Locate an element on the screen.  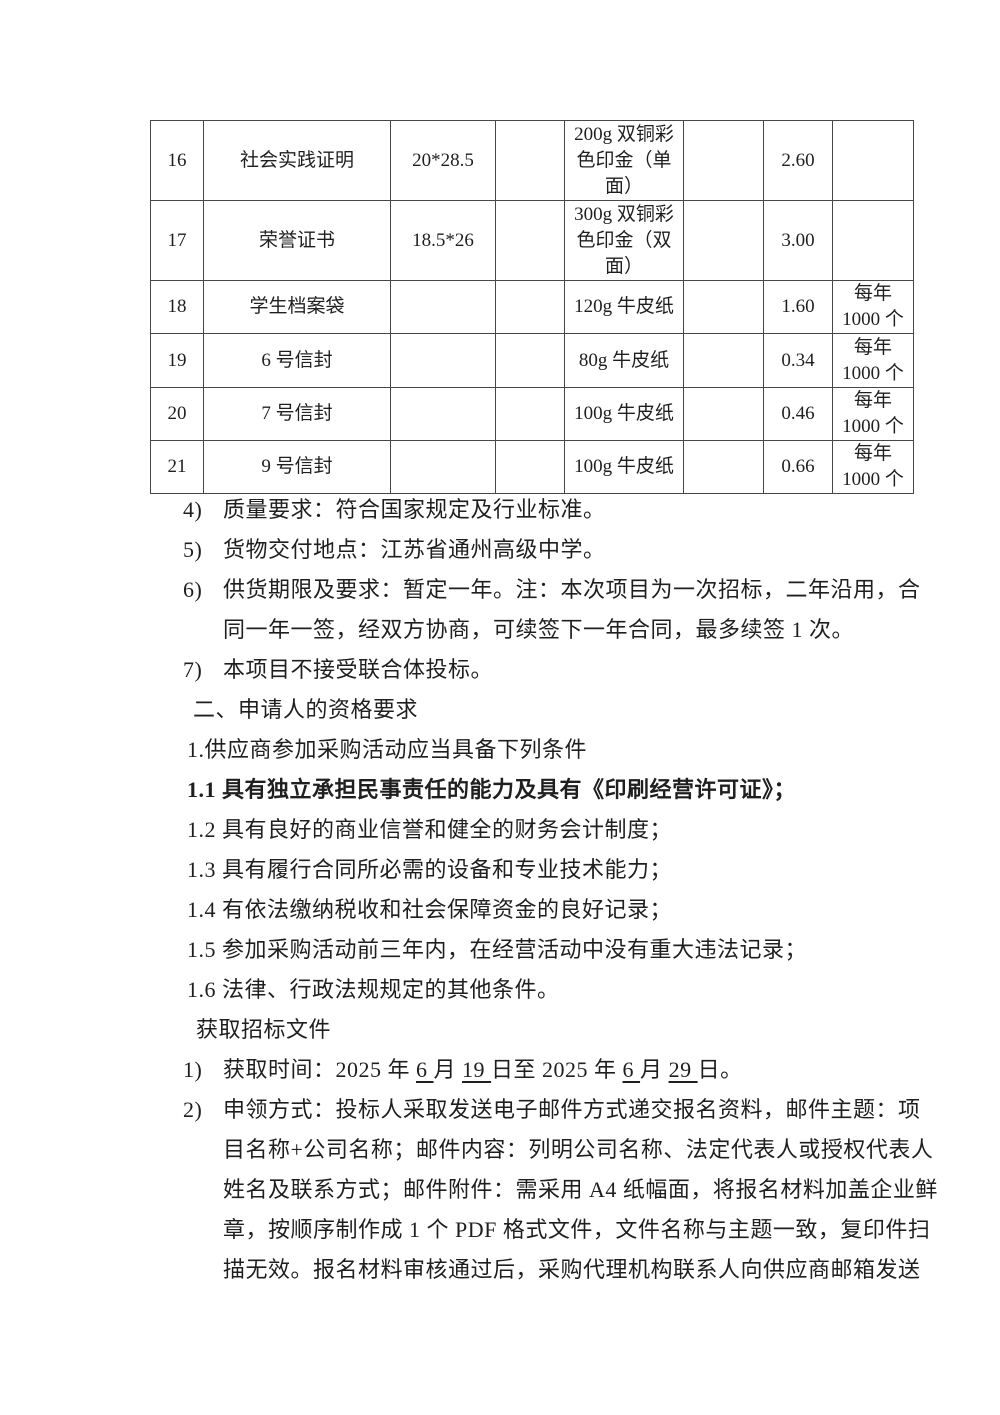
table-row: 19 6 号信封 80g 牛皮纸 0.34 每年 1000 个 is located at coordinates (532, 360).